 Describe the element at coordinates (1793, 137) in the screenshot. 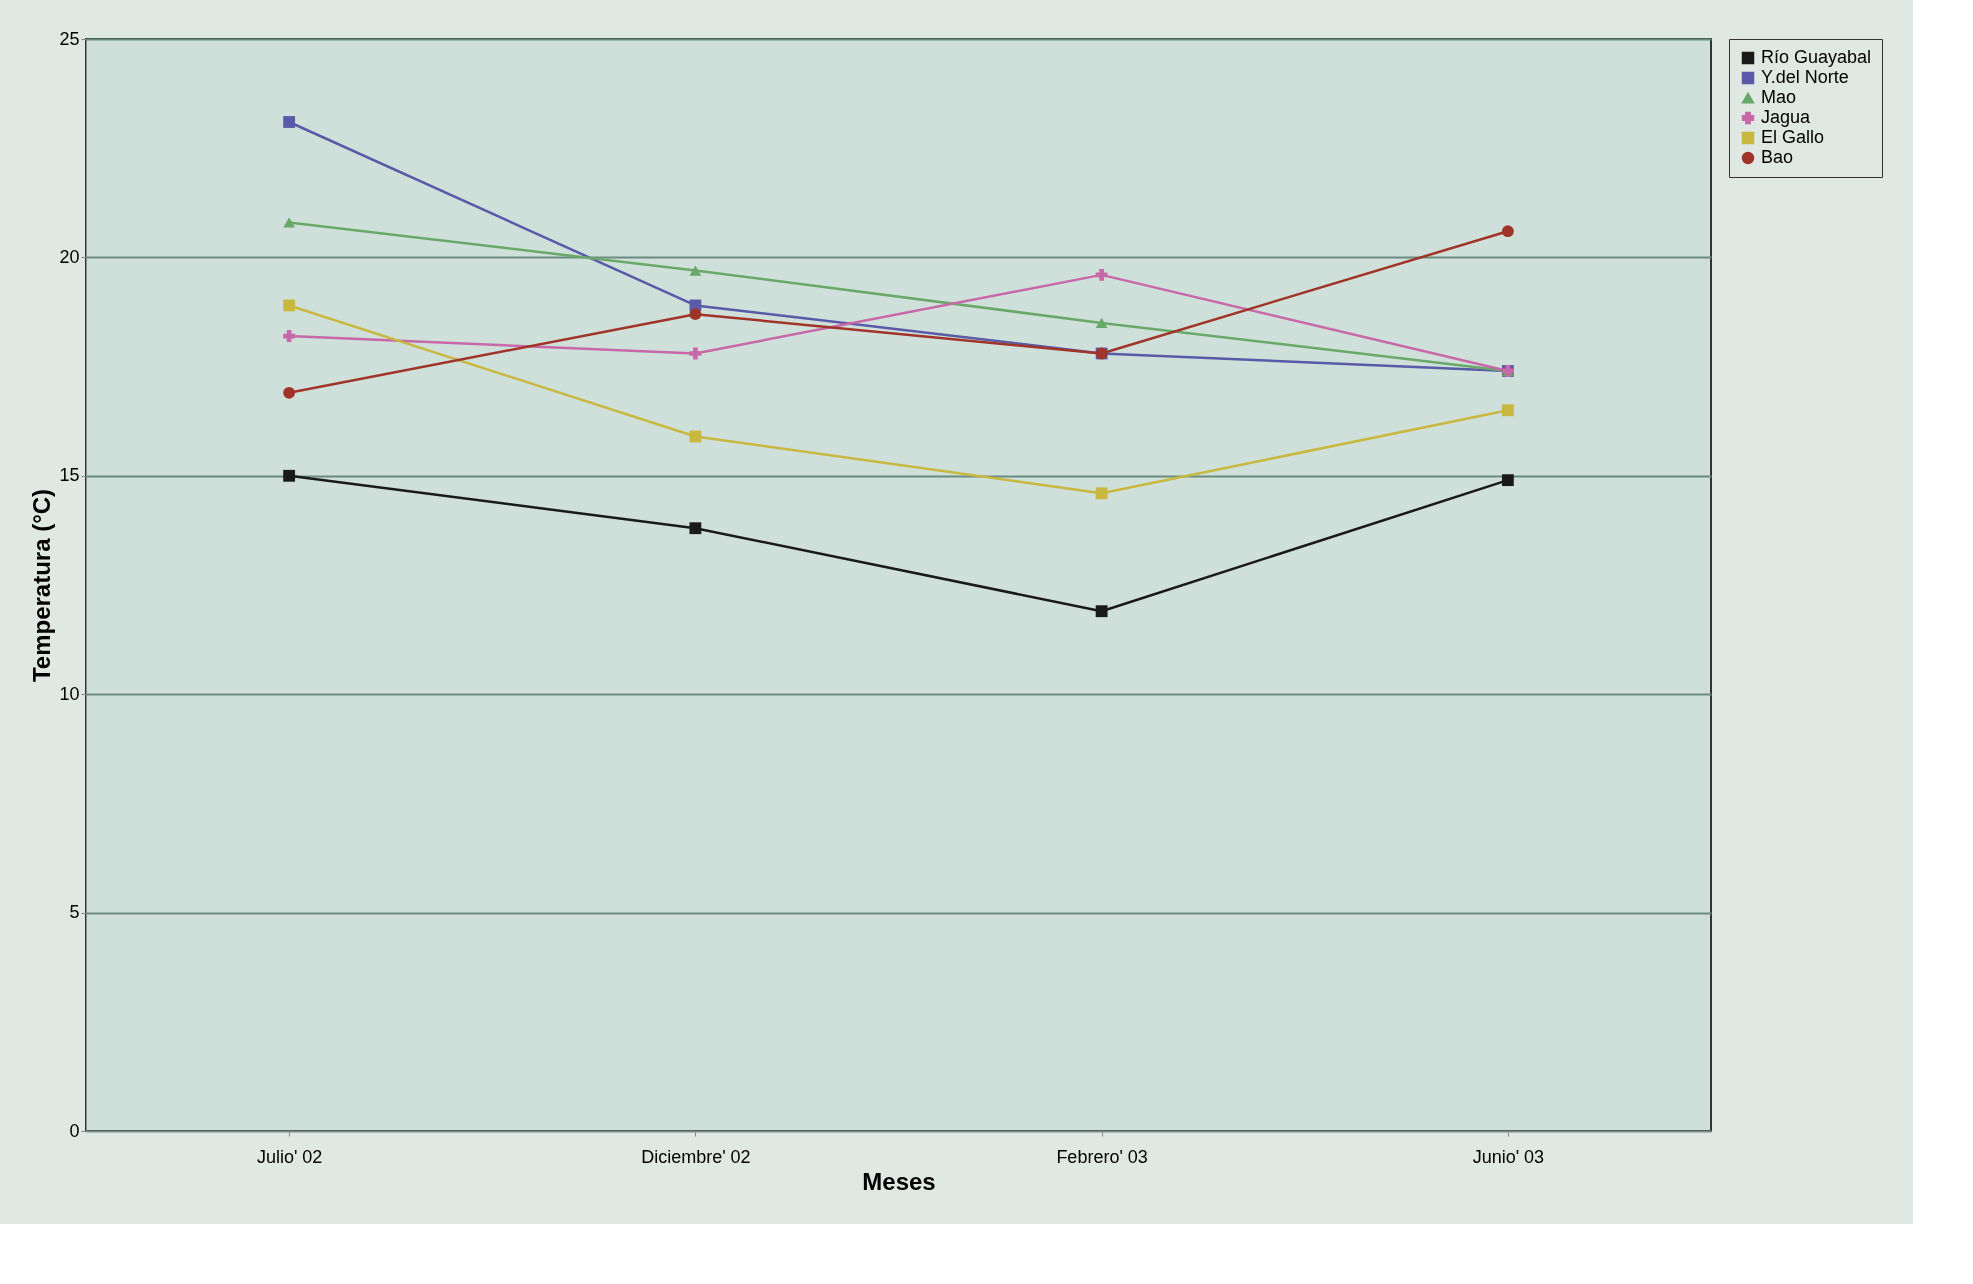

I see `legend-label: El Gallo` at that location.